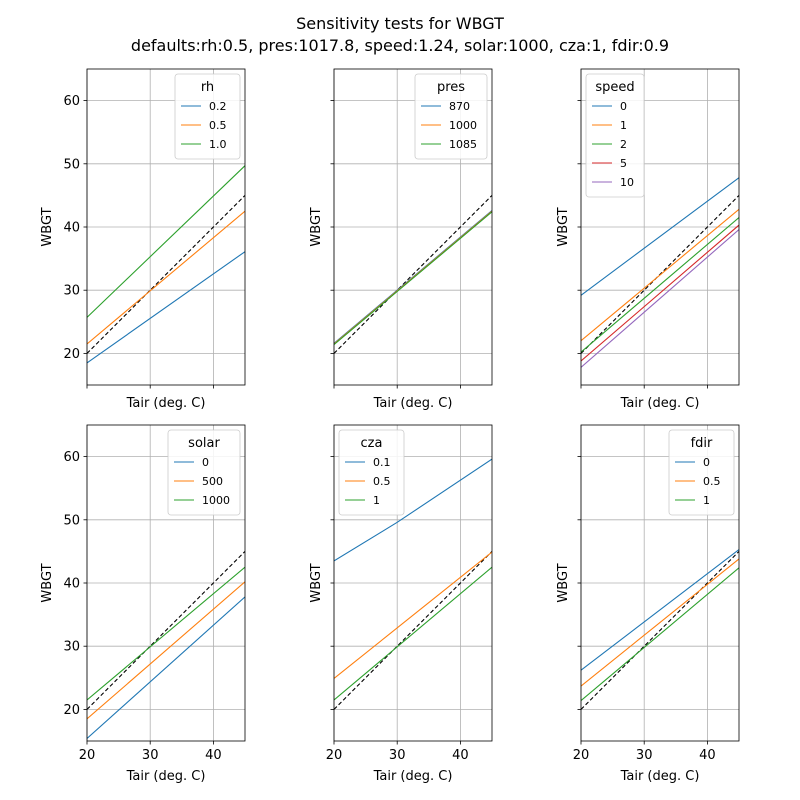 This screenshot has width=800, height=800. Describe the element at coordinates (372, 443) in the screenshot. I see `legend-title-cza: cza` at that location.